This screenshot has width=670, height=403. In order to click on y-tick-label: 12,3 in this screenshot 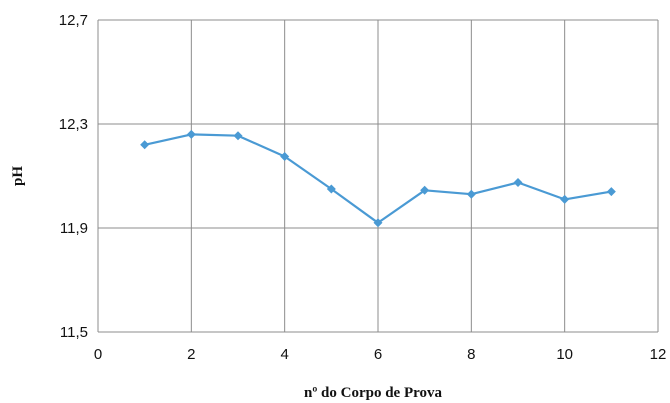, I will do `click(73, 124)`.